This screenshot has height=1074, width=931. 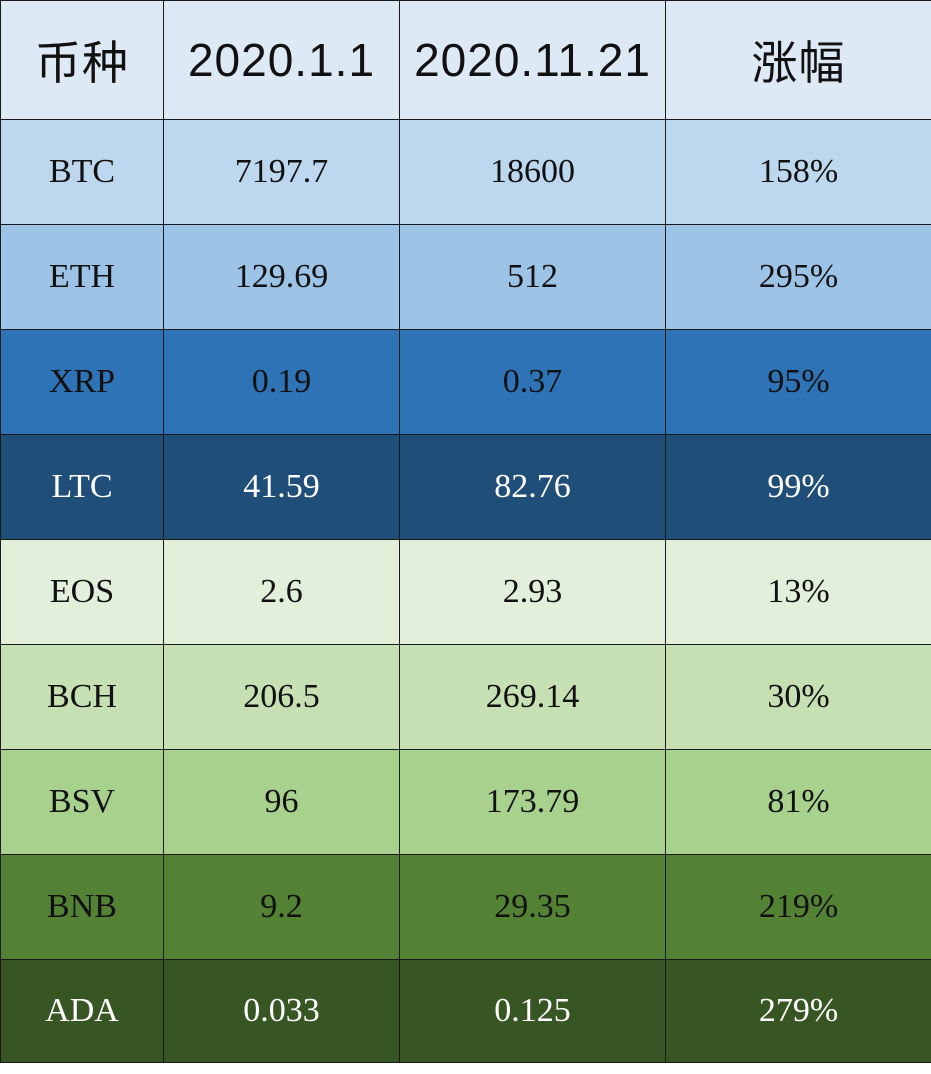 What do you see at coordinates (281, 382) in the screenshot?
I see `start-price-cell: 0.19` at bounding box center [281, 382].